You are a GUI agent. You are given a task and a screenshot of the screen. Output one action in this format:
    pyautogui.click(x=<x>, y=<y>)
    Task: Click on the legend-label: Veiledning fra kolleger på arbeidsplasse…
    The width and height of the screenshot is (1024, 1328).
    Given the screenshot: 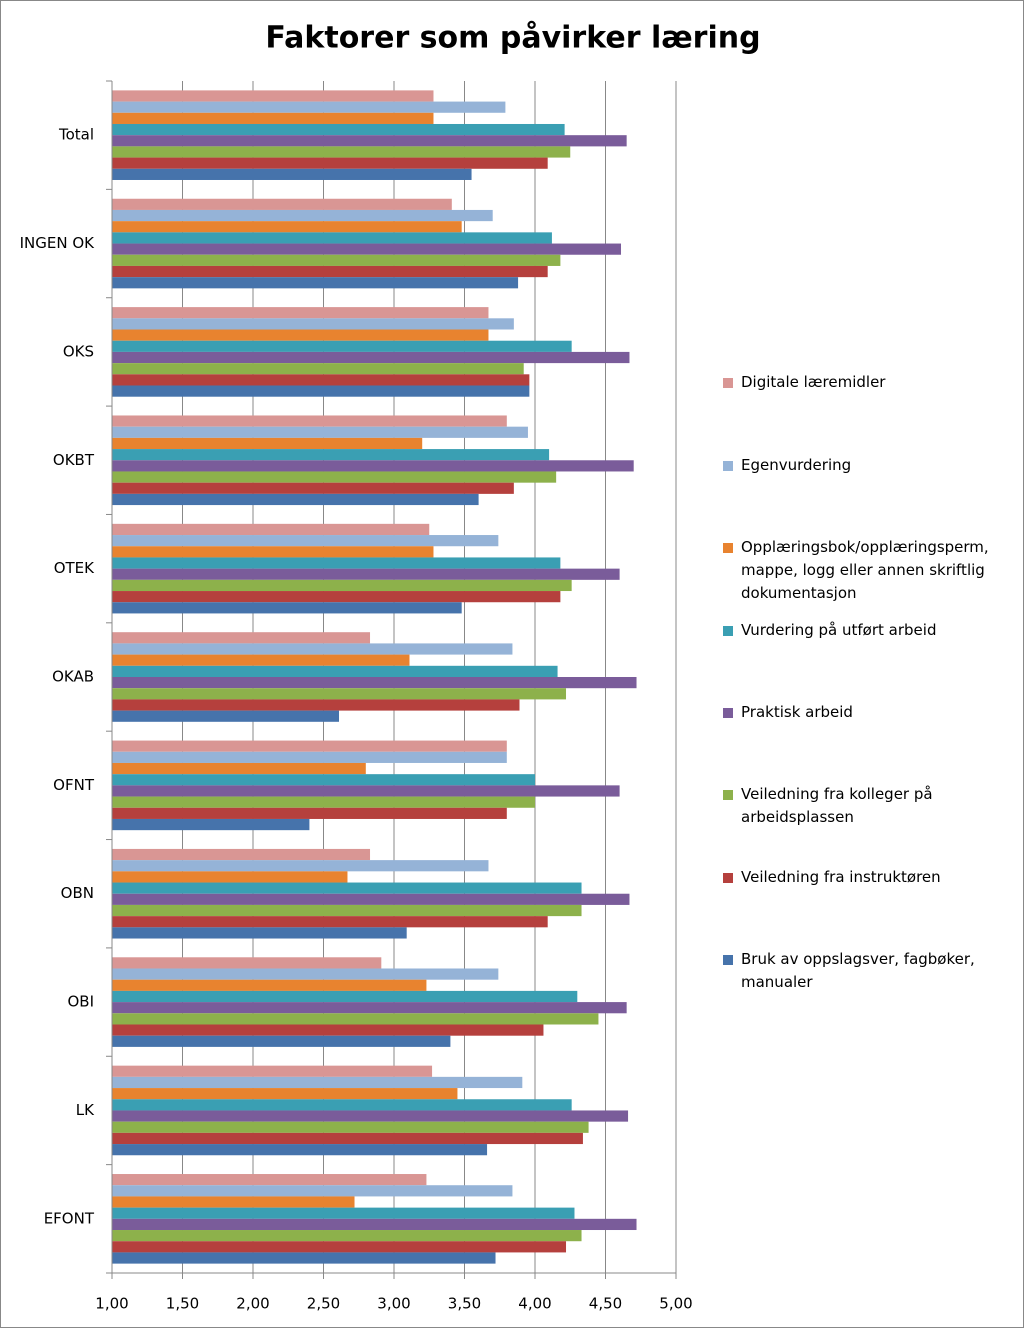 What is the action you would take?
    pyautogui.click(x=837, y=805)
    